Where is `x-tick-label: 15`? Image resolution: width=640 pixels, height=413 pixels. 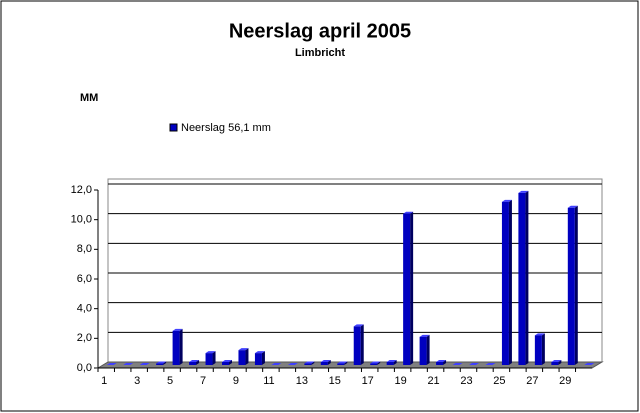 x-tick-label: 15 is located at coordinates (335, 381).